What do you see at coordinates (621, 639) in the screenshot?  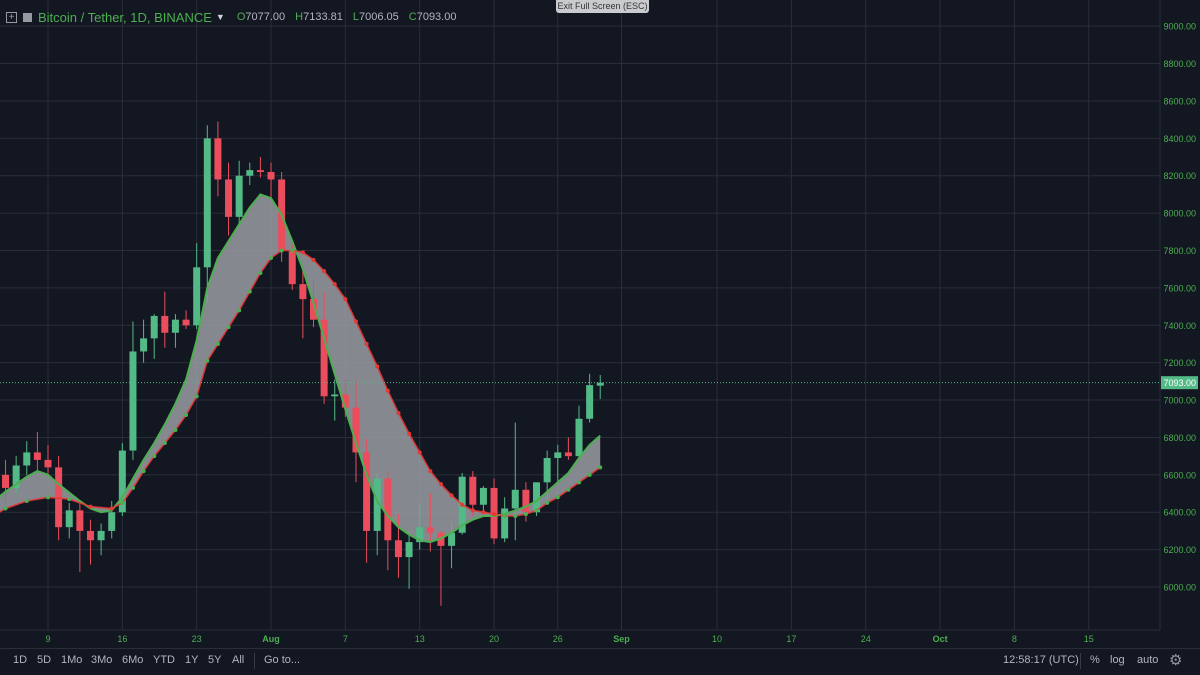 I see `time-tick-label: Sep` at bounding box center [621, 639].